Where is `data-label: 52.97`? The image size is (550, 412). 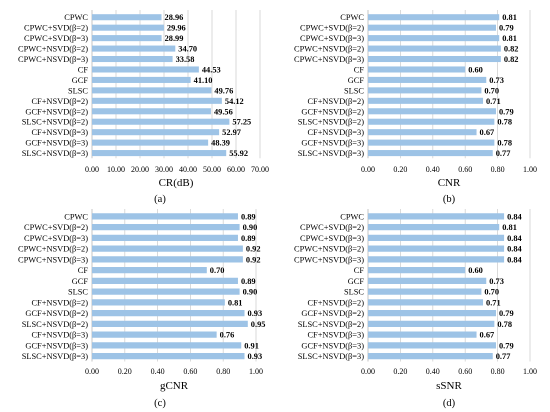
data-label: 52.97 is located at coordinates (231, 132).